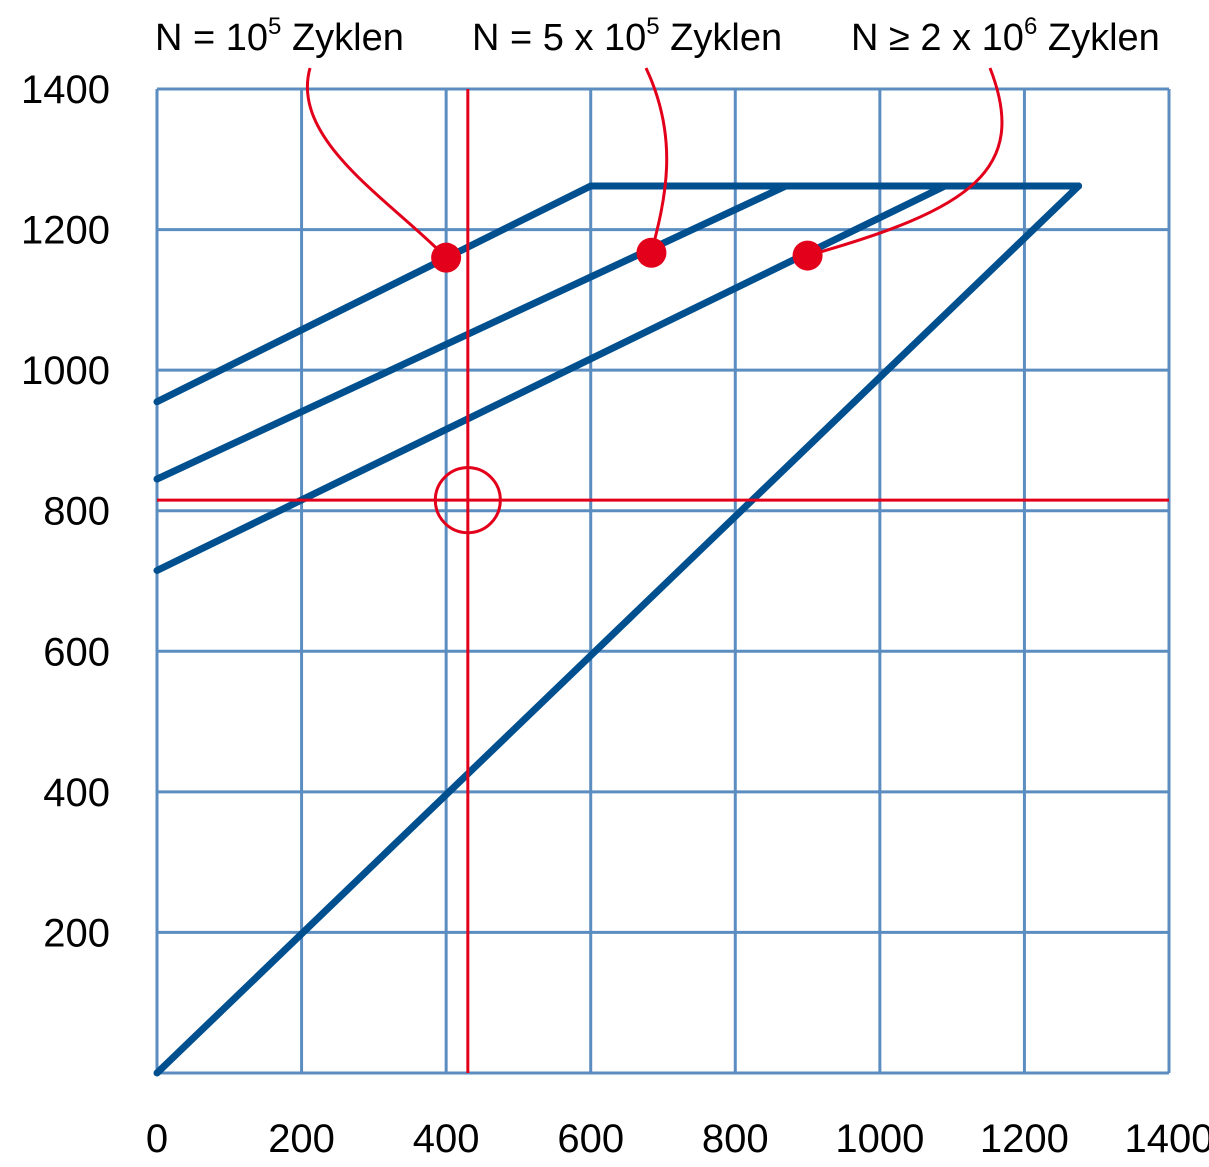 This screenshot has width=1209, height=1167. I want to click on x-tick-label-200: 200, so click(301, 1139).